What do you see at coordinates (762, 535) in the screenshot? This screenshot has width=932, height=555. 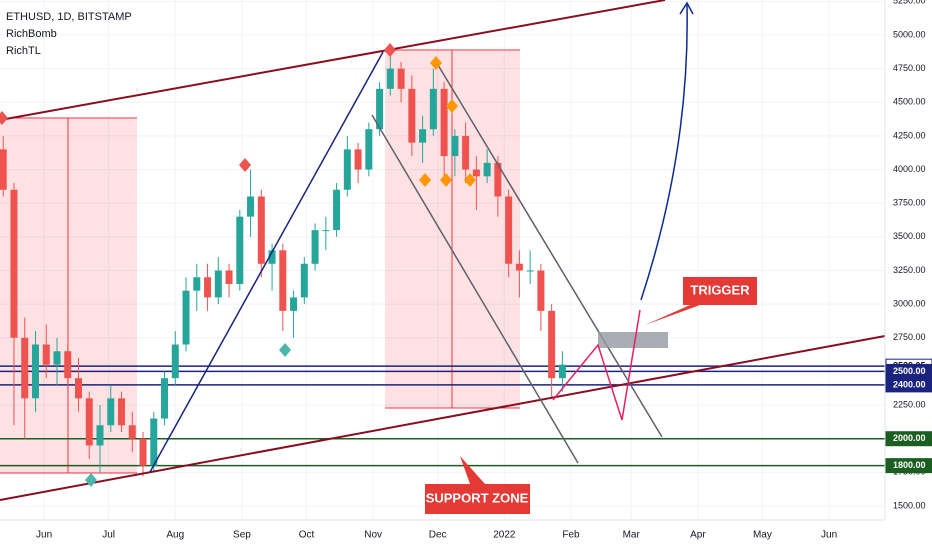 I see `x-tick-label: May` at bounding box center [762, 535].